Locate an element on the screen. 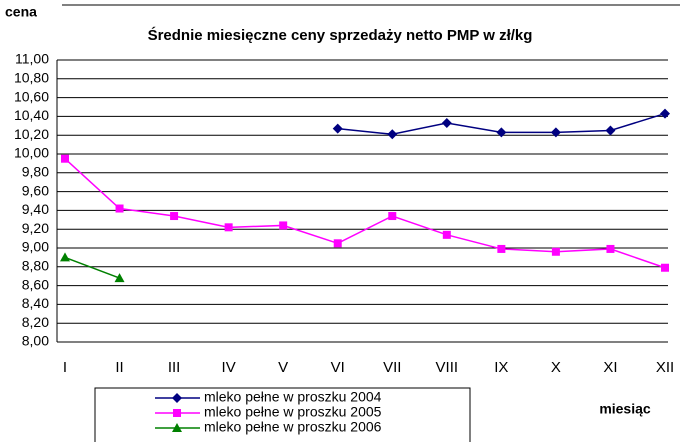 Image resolution: width=680 pixels, height=442 pixels. y-tick-label: 8,20 is located at coordinates (35, 322).